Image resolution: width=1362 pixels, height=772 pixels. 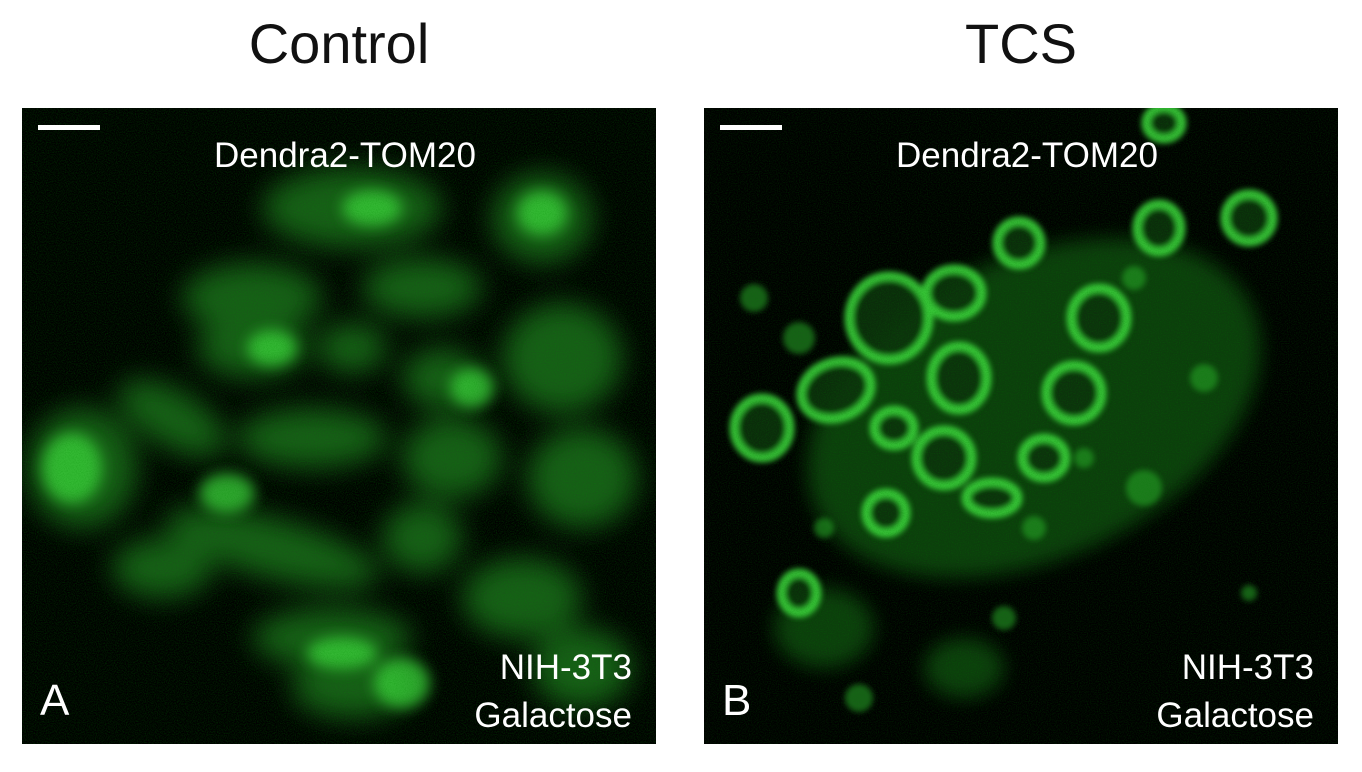 What do you see at coordinates (1027, 155) in the screenshot?
I see `panel-b-stain-label: Dendra2-TOM20` at bounding box center [1027, 155].